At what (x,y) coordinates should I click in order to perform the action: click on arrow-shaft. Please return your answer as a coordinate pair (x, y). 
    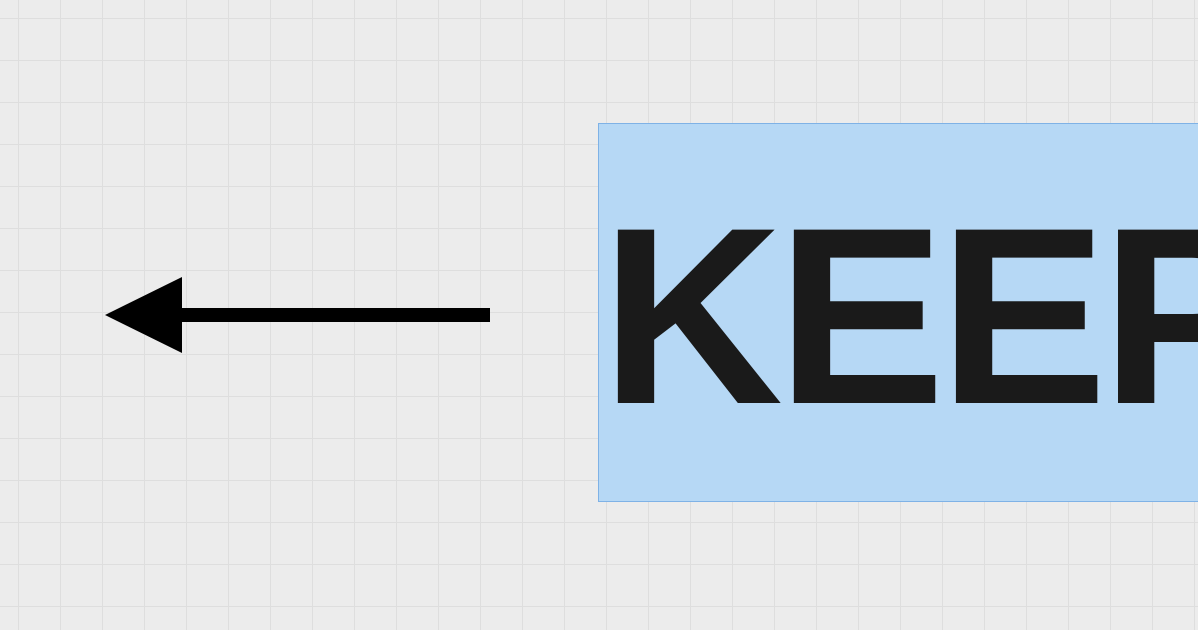
    Looking at the image, I should click on (325, 315).